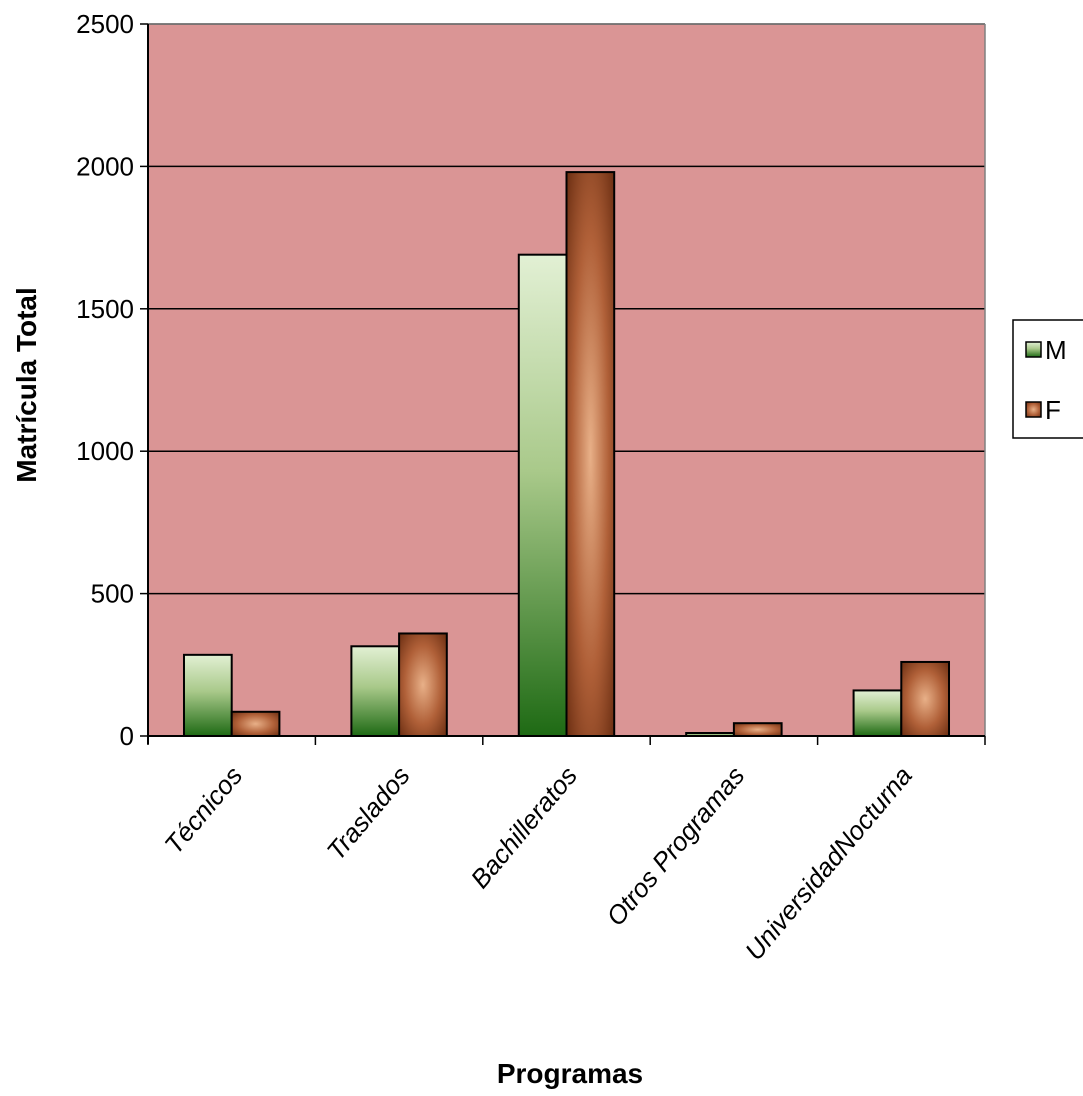  I want to click on x-tick-label: UniversidadNocturna, so click(828, 863).